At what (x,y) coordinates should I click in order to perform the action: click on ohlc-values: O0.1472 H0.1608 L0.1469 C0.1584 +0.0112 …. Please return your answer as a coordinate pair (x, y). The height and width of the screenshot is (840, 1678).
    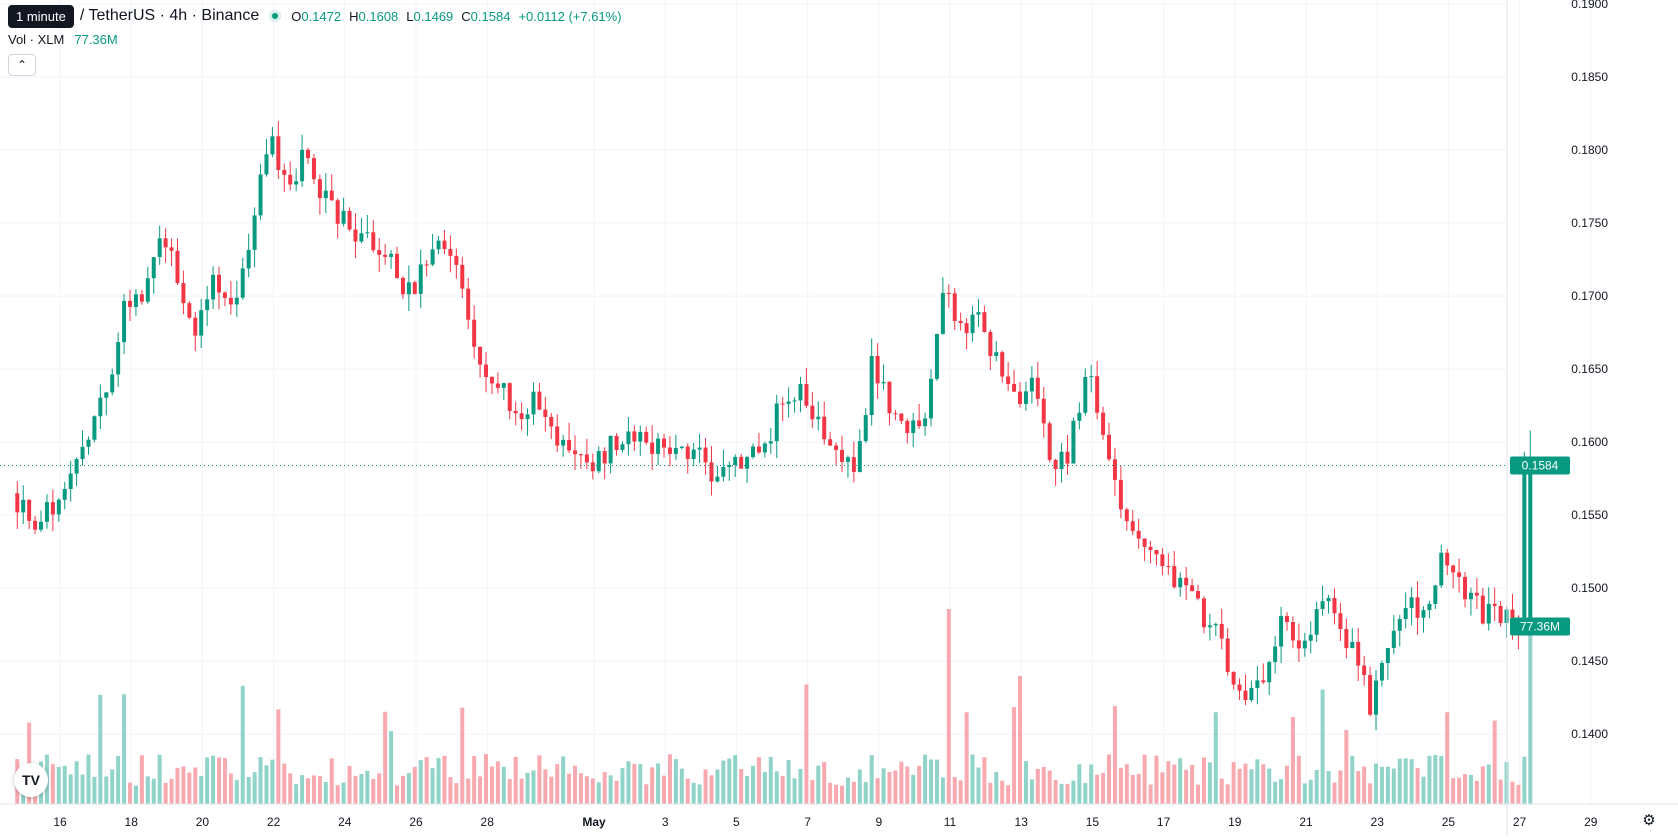
    Looking at the image, I should click on (456, 16).